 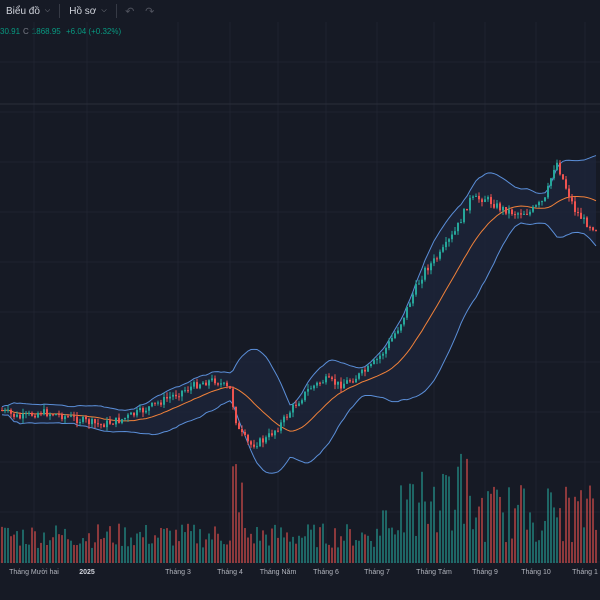 What do you see at coordinates (46, 31) in the screenshot?
I see `legend-close-value: 1868.95` at bounding box center [46, 31].